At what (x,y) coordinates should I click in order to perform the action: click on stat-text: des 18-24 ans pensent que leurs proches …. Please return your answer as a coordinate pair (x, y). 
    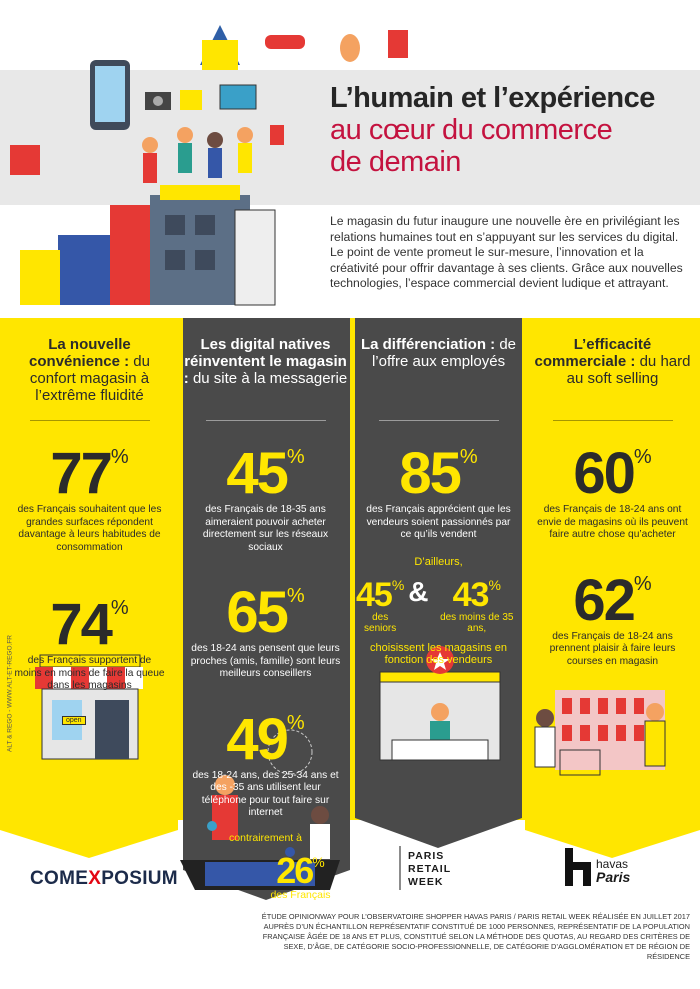
    Looking at the image, I should click on (265, 661).